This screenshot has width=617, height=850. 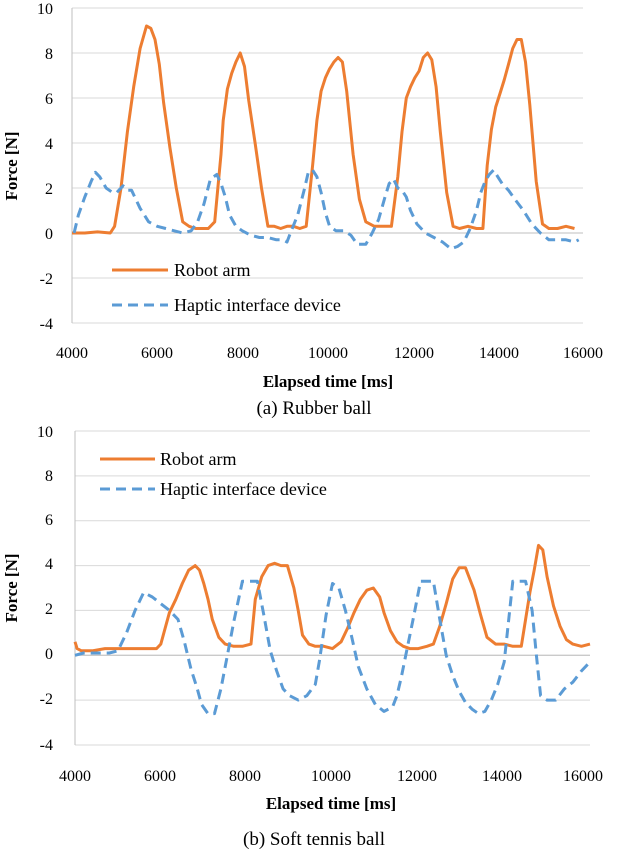 I want to click on chart-a-legend: Robot arm Haptic interface device, so click(x=226, y=287).